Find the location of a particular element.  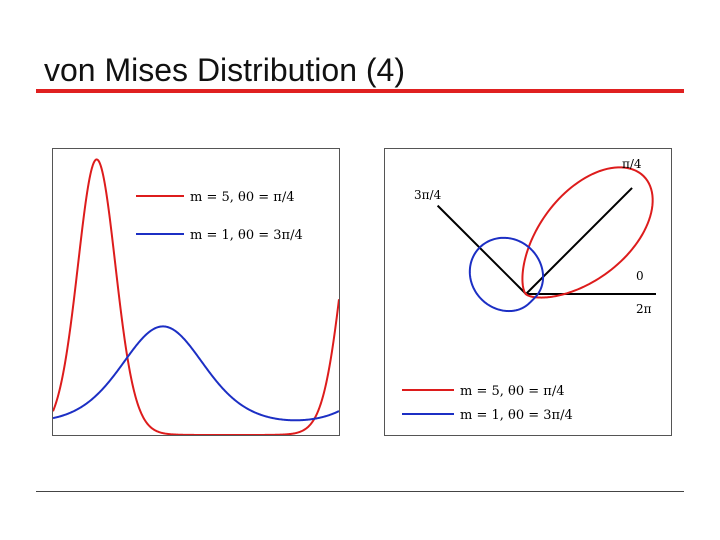

polar-angle-label-3: 0 is located at coordinates (640, 276).